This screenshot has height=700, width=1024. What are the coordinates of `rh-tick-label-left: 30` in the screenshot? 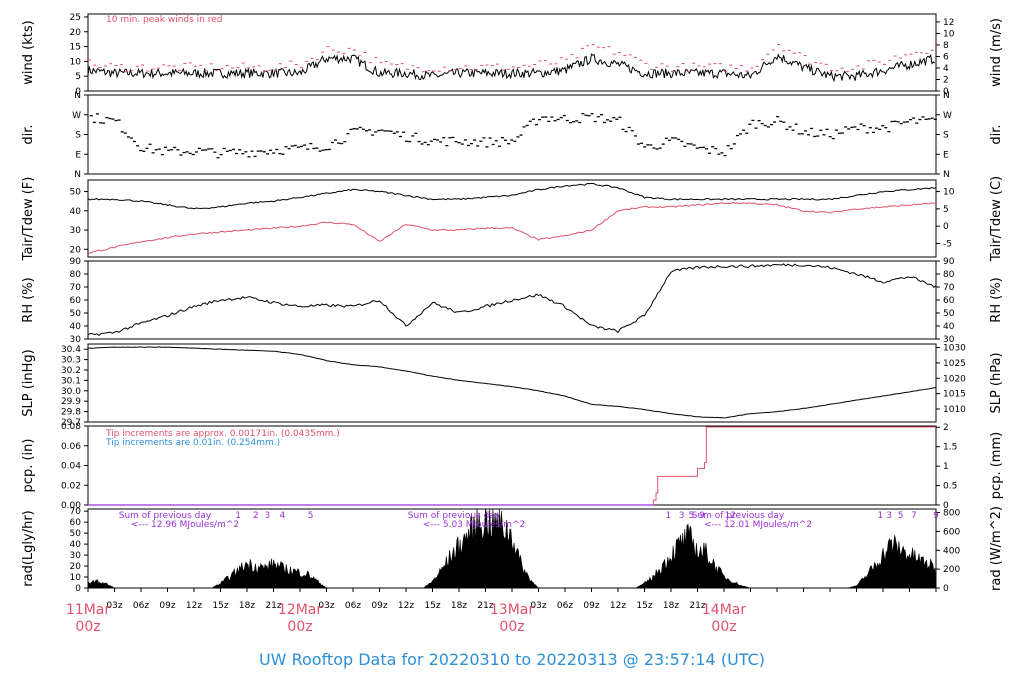 It's located at (76, 340).